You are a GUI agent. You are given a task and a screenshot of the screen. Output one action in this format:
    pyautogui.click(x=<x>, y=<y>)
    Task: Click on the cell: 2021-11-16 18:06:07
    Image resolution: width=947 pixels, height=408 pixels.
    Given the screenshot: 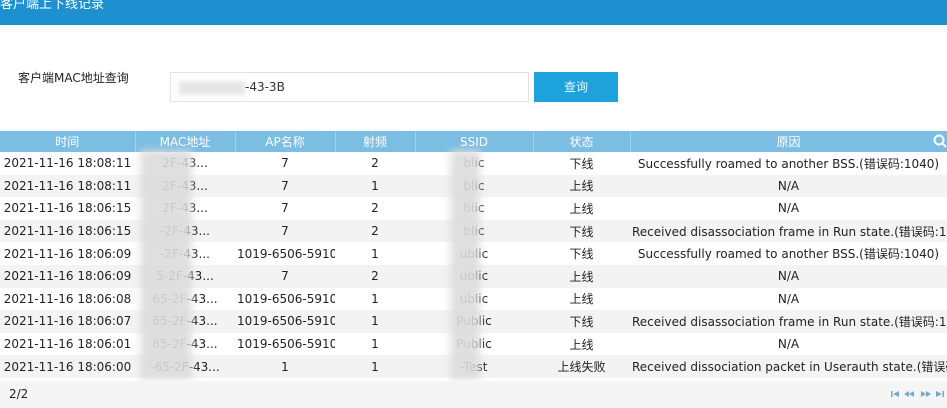 What is the action you would take?
    pyautogui.click(x=67, y=321)
    